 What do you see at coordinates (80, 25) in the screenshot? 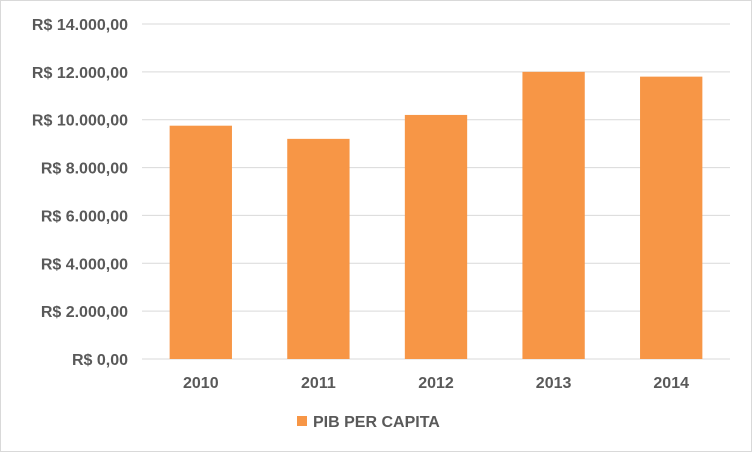
I see `y-tick-label: R$ 14.000,00` at bounding box center [80, 25].